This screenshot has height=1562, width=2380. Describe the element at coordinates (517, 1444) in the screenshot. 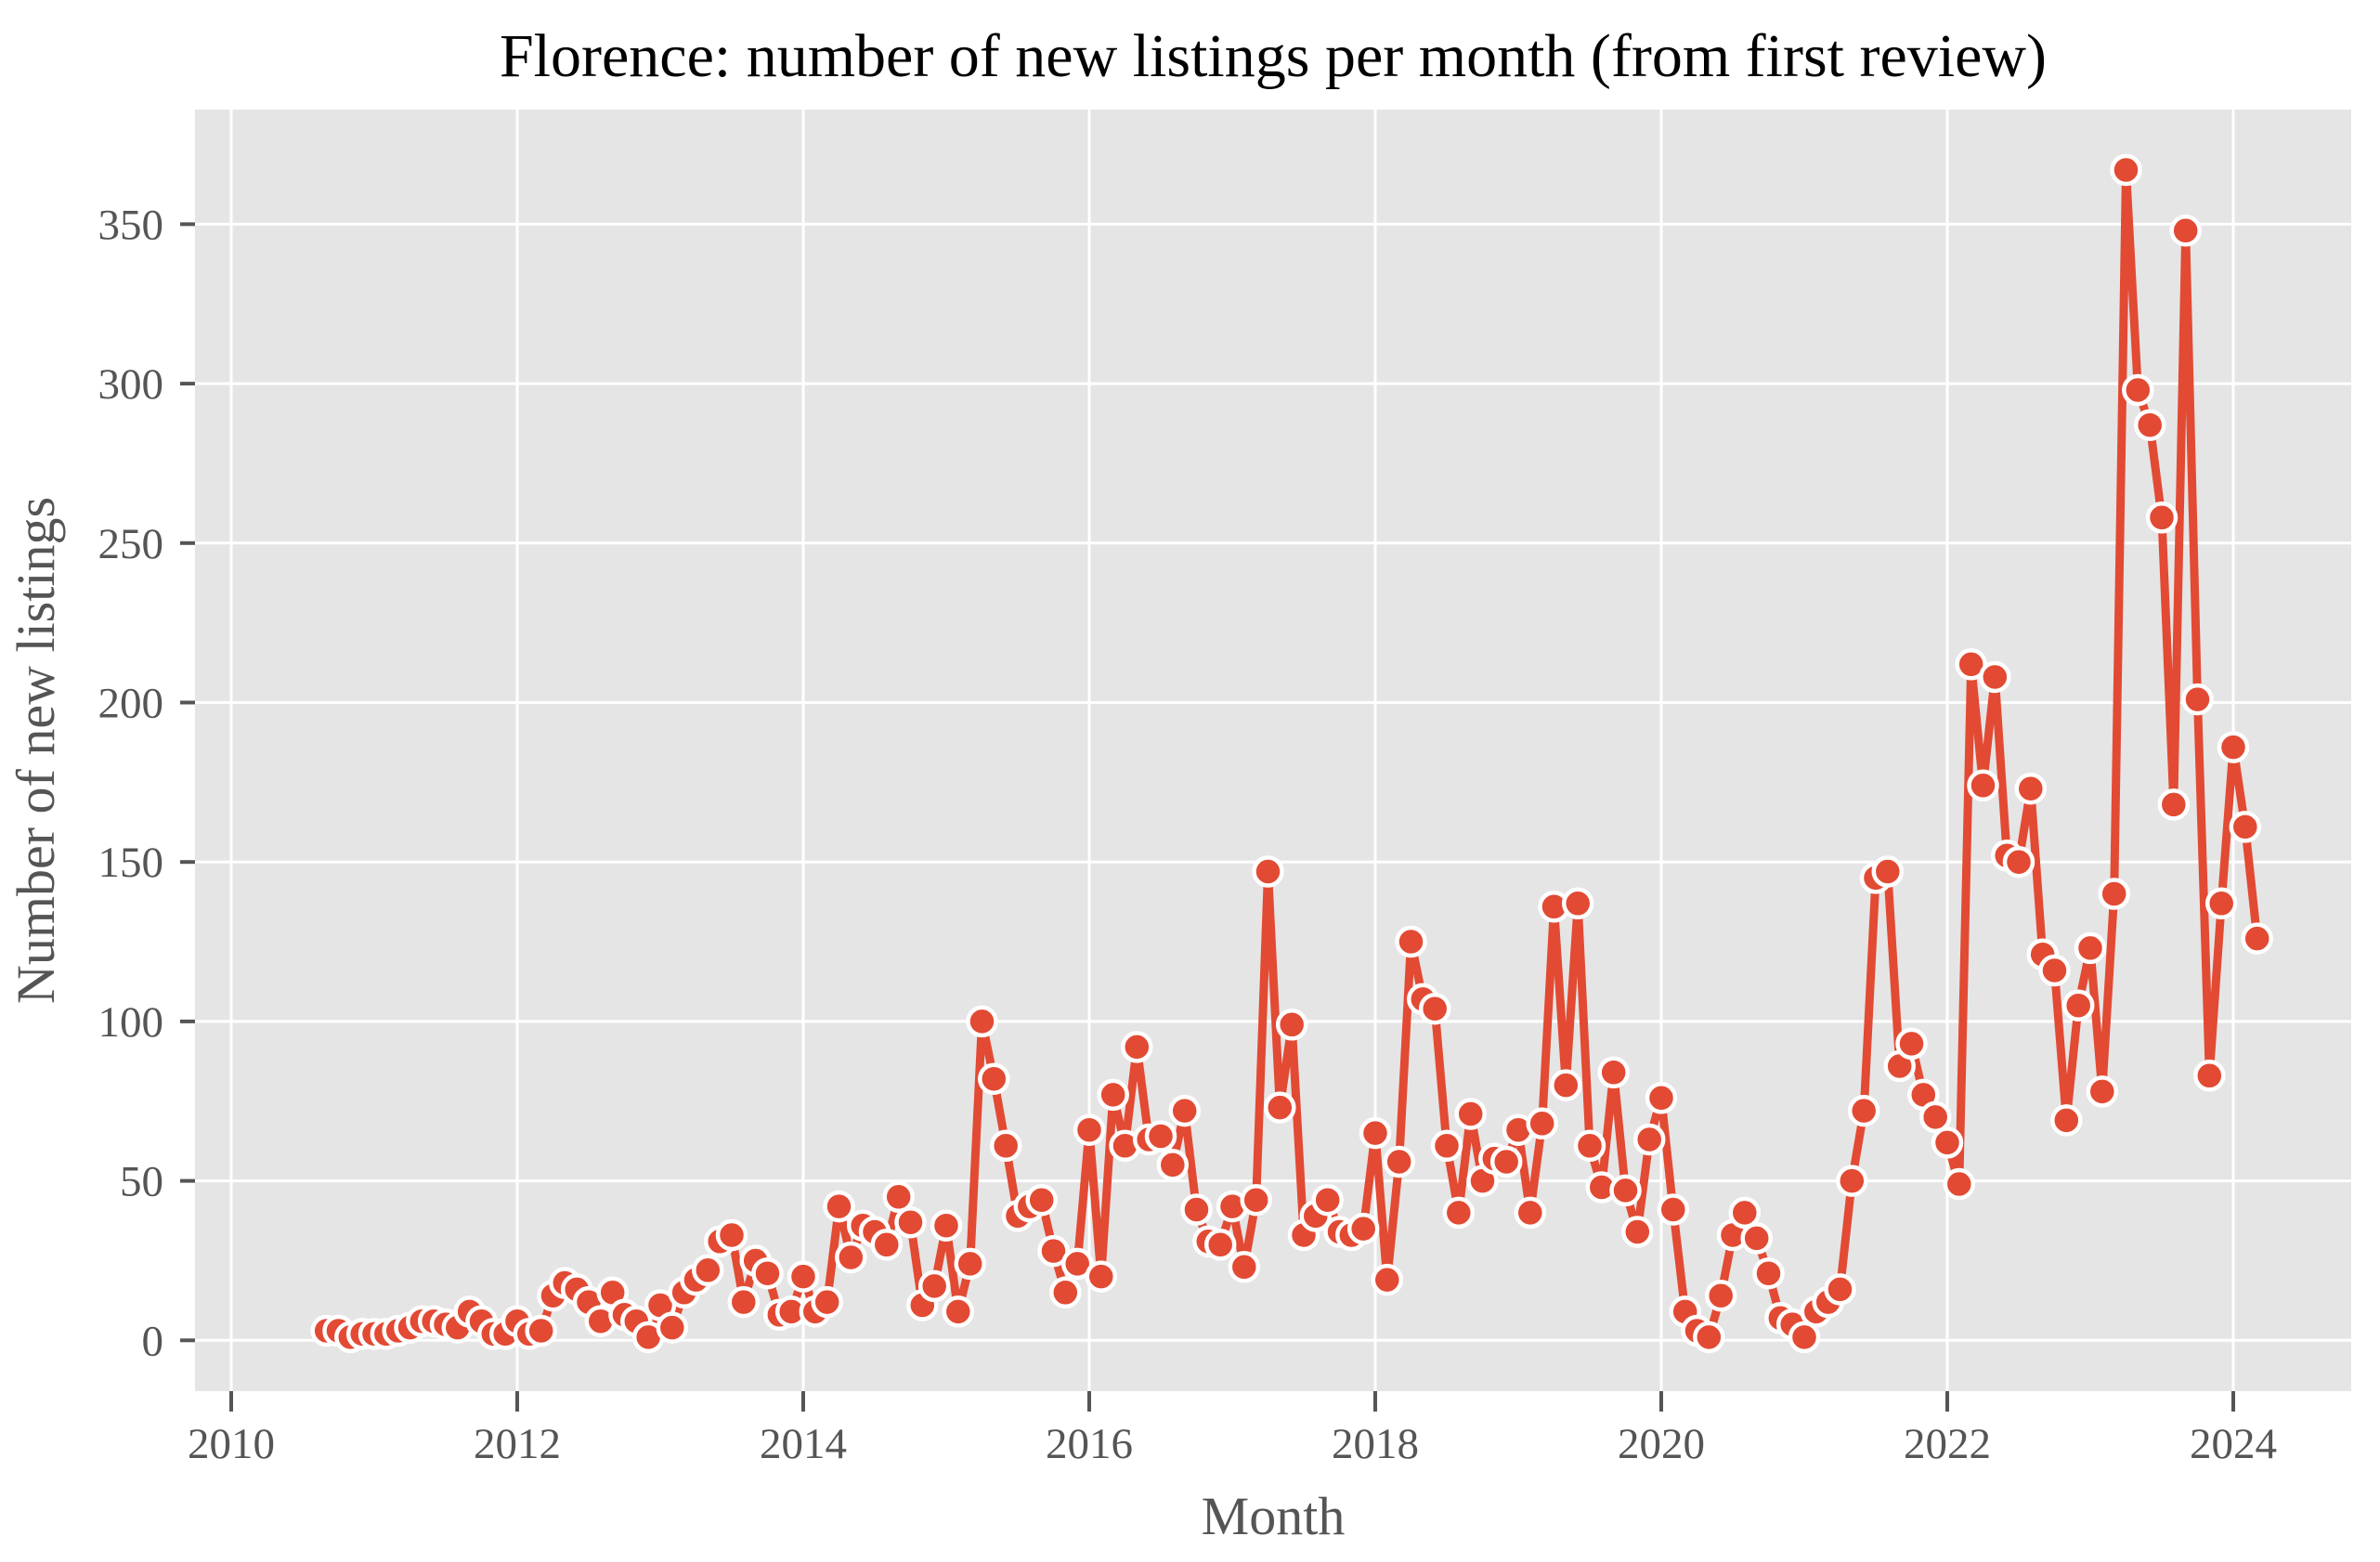

I see `x-tick-label: 2012` at that location.